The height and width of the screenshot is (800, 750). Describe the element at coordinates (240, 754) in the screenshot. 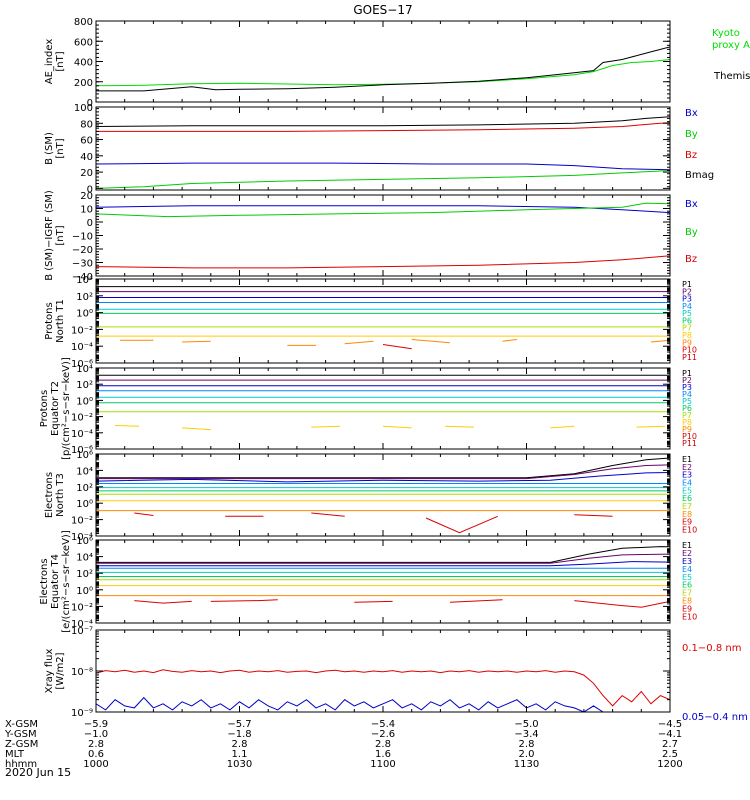

I see `ephemeris-value: 1.1` at that location.